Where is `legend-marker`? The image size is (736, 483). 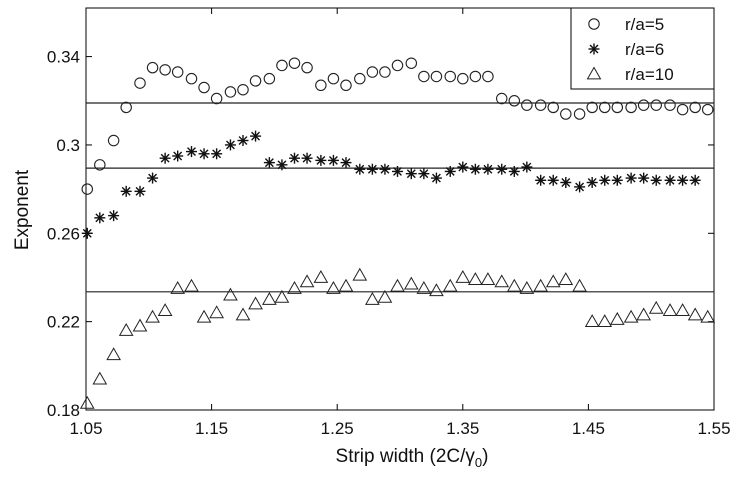 legend-marker is located at coordinates (594, 24).